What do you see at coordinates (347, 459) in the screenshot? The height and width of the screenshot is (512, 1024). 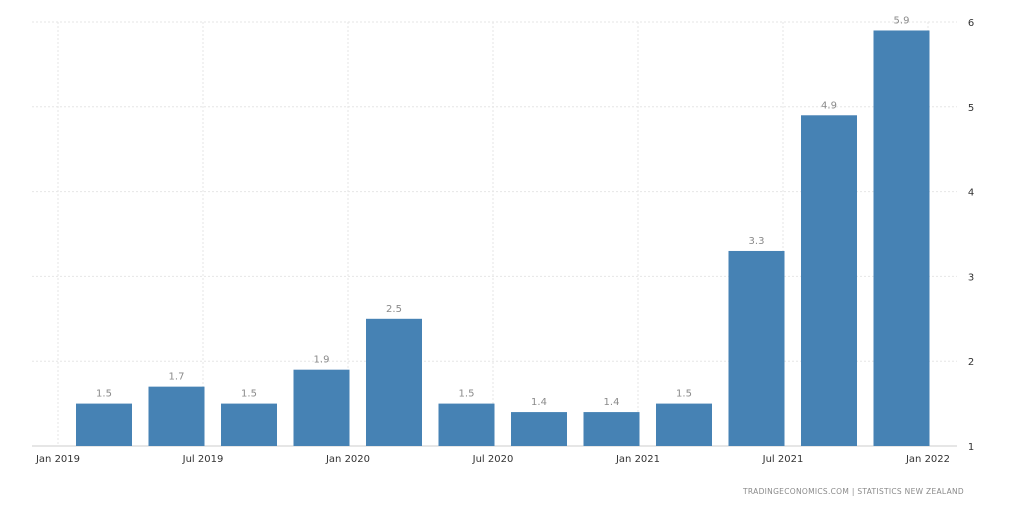 I see `x-tick-label: Jan 2020` at bounding box center [347, 459].